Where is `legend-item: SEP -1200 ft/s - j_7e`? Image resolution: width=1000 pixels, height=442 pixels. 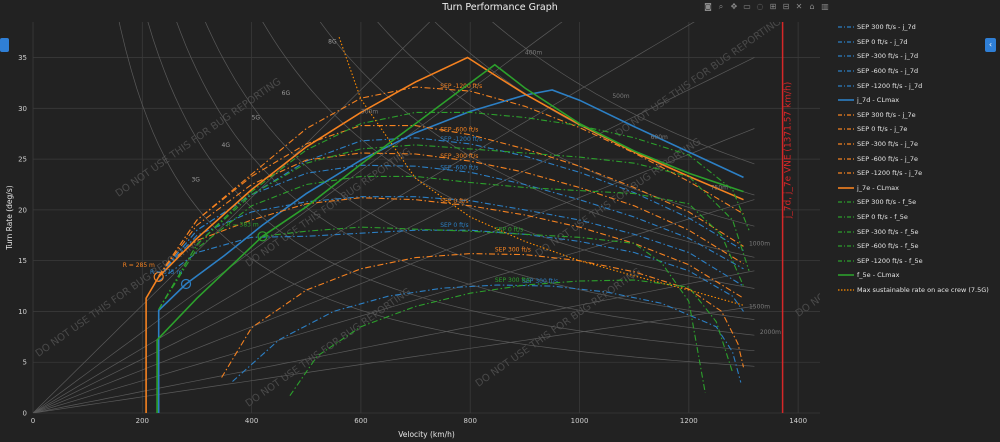 legend-item: SEP -1200 ft/s - j_7e is located at coordinates (918, 173).